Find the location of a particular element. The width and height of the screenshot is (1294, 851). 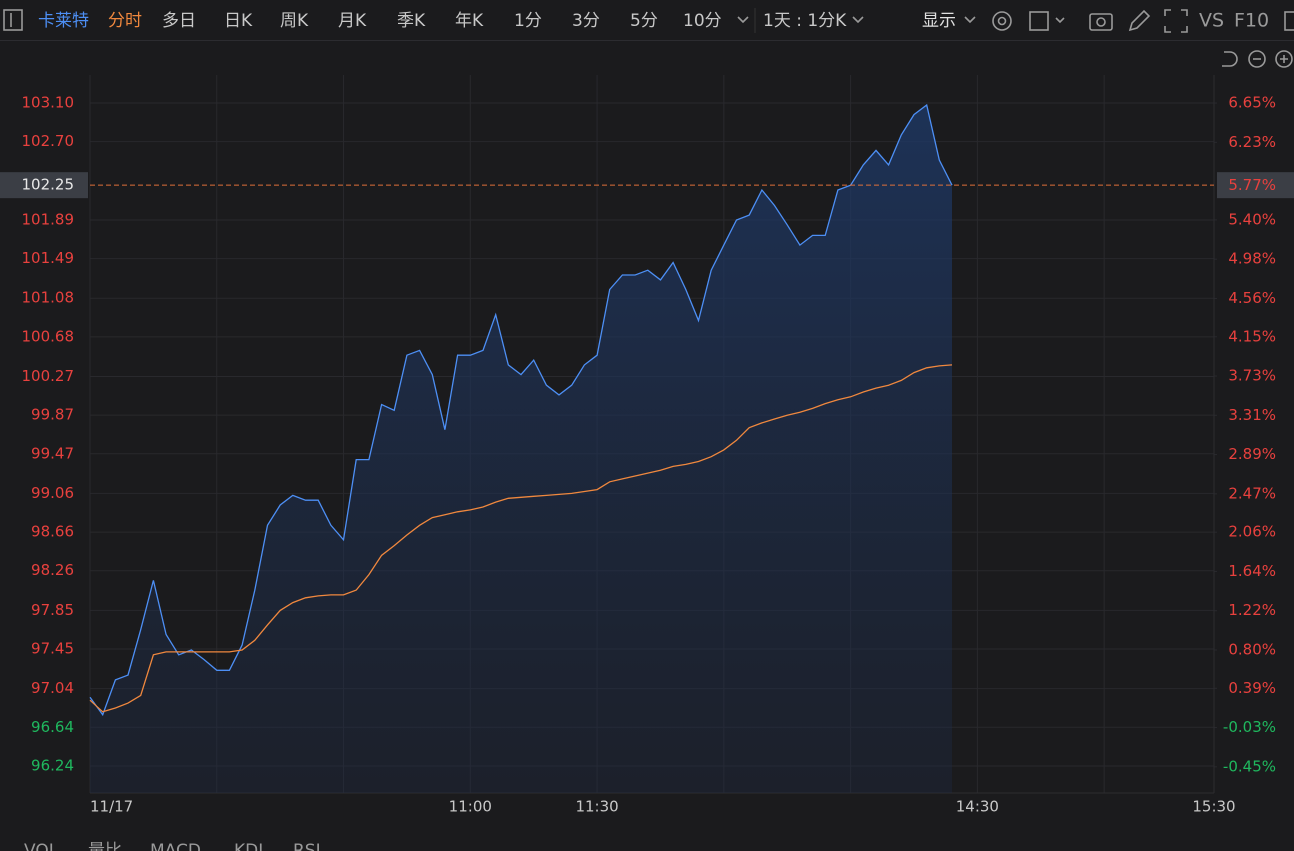

indicator-tab: KDJ is located at coordinates (248, 846).